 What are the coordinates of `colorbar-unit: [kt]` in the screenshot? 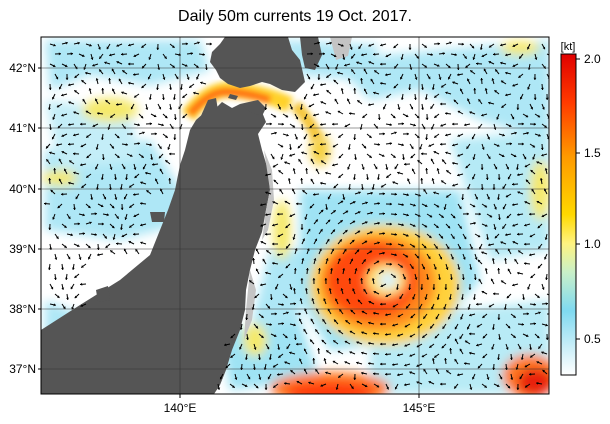 It's located at (568, 47).